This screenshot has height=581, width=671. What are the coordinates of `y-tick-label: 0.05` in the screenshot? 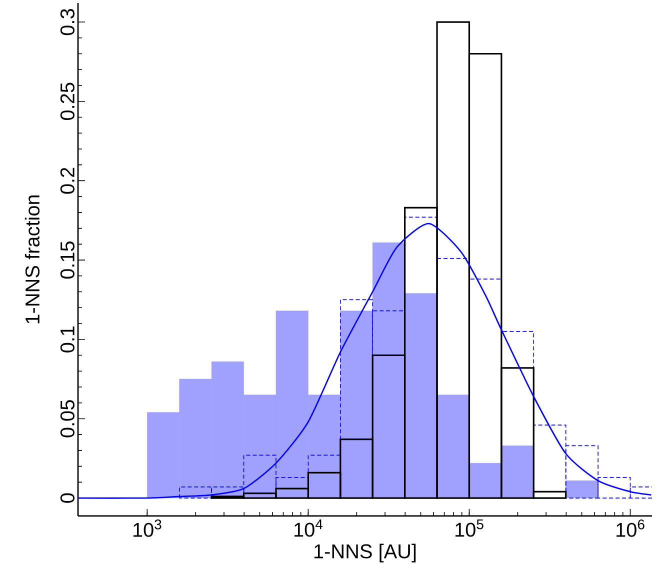 It's located at (67, 419).